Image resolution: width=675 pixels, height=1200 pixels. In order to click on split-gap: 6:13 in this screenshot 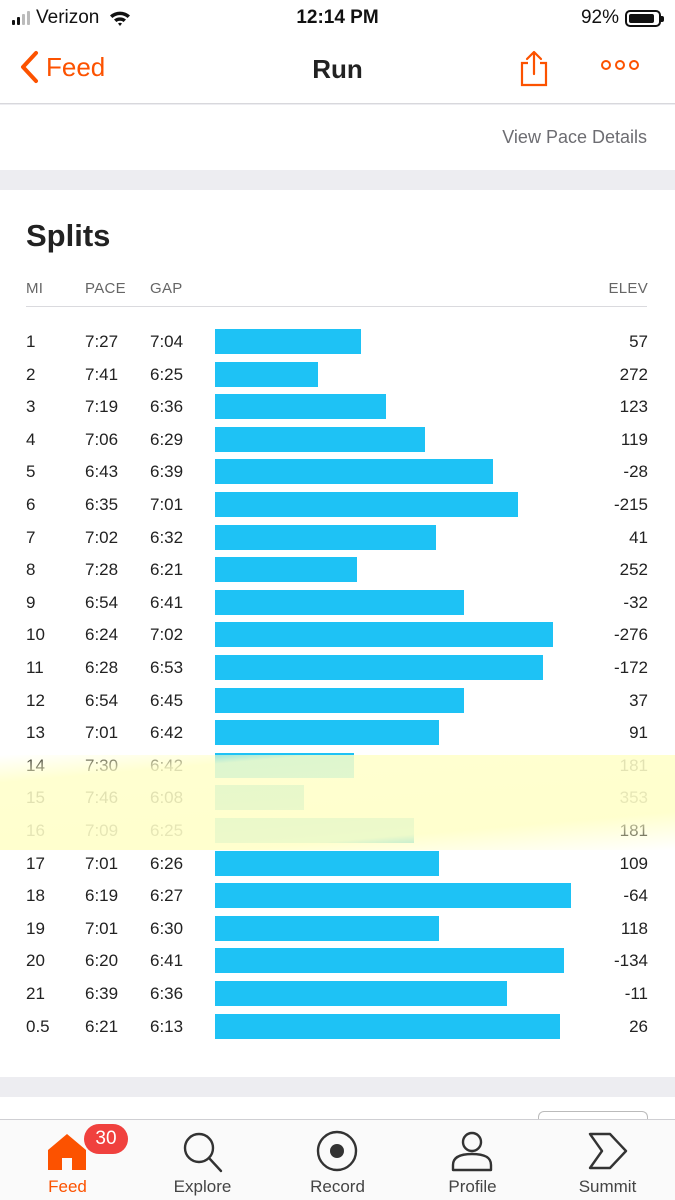, I will do `click(167, 1026)`.